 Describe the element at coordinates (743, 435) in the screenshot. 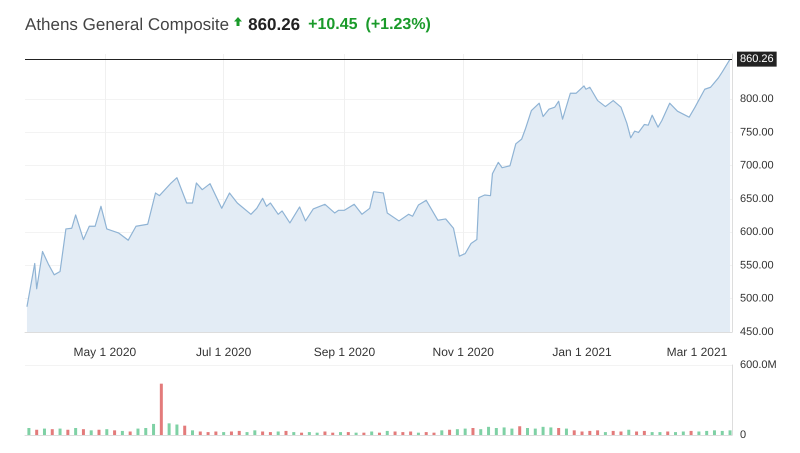

I see `y-tick-label: 0` at that location.